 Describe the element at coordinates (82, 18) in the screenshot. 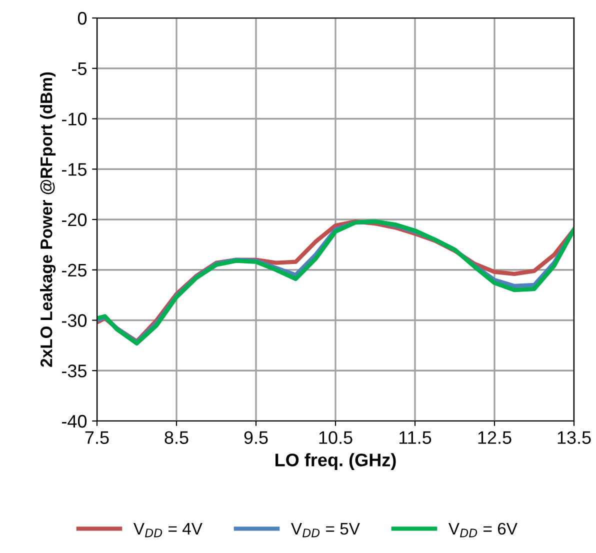

I see `y-tick-label: 0` at that location.